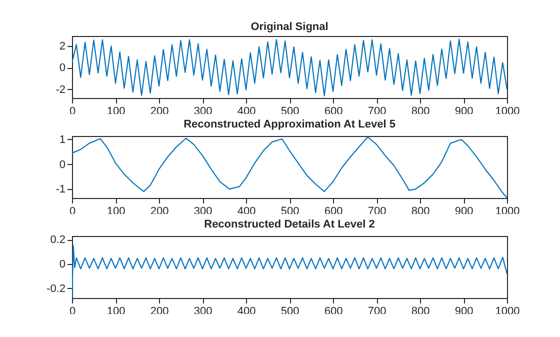 The image size is (560, 337). I want to click on y-tick-label: 0.2, so click(58, 240).